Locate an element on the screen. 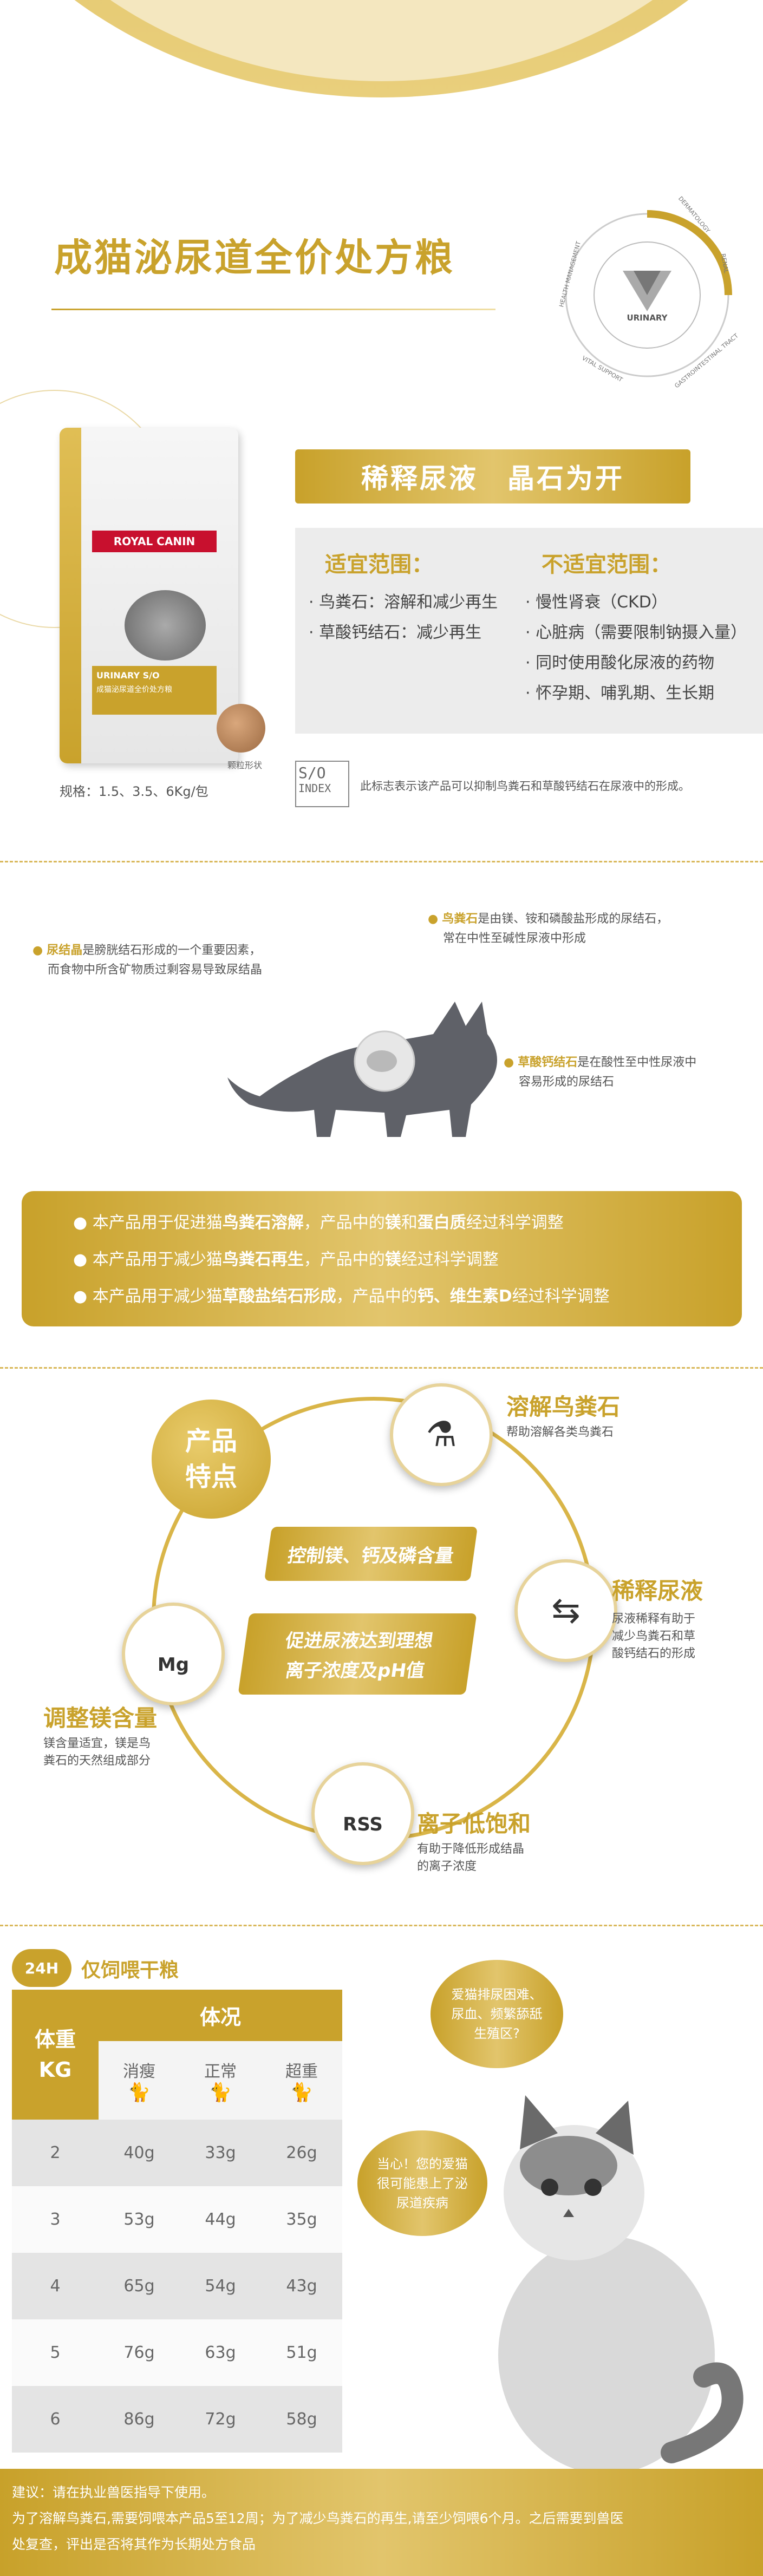 The image size is (763, 2576). feeding-24h-badge: 24H is located at coordinates (41, 1968).